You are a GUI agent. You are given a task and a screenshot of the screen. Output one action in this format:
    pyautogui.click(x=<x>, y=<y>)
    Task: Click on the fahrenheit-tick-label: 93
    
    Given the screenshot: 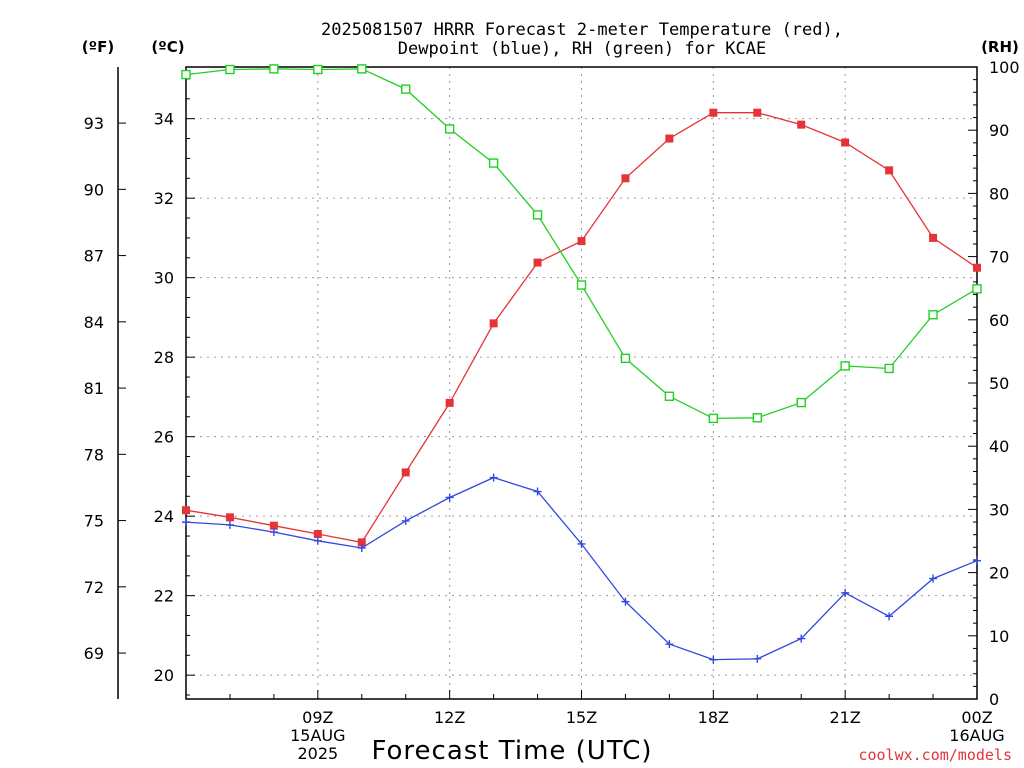 What is the action you would take?
    pyautogui.click(x=94, y=123)
    